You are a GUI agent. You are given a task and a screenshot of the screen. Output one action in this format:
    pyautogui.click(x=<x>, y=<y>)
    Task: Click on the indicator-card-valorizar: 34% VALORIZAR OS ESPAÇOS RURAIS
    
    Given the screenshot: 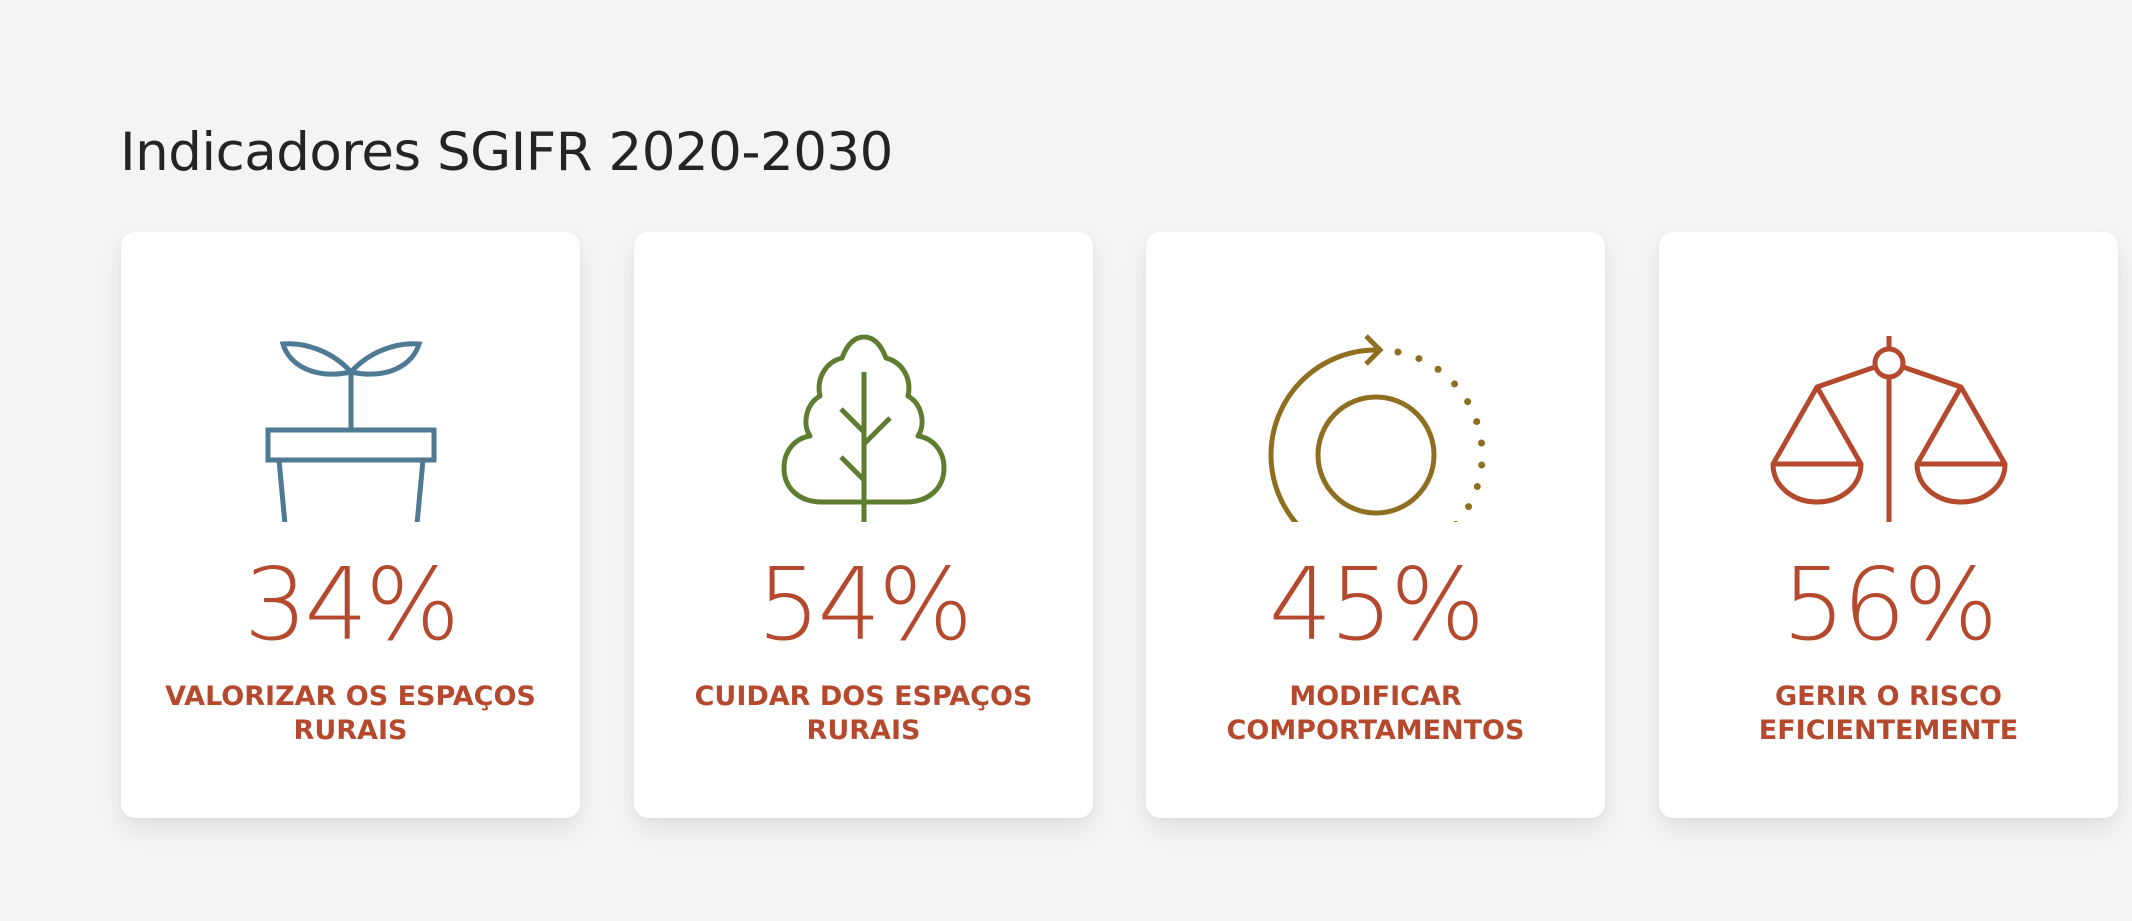 What is the action you would take?
    pyautogui.click(x=350, y=525)
    